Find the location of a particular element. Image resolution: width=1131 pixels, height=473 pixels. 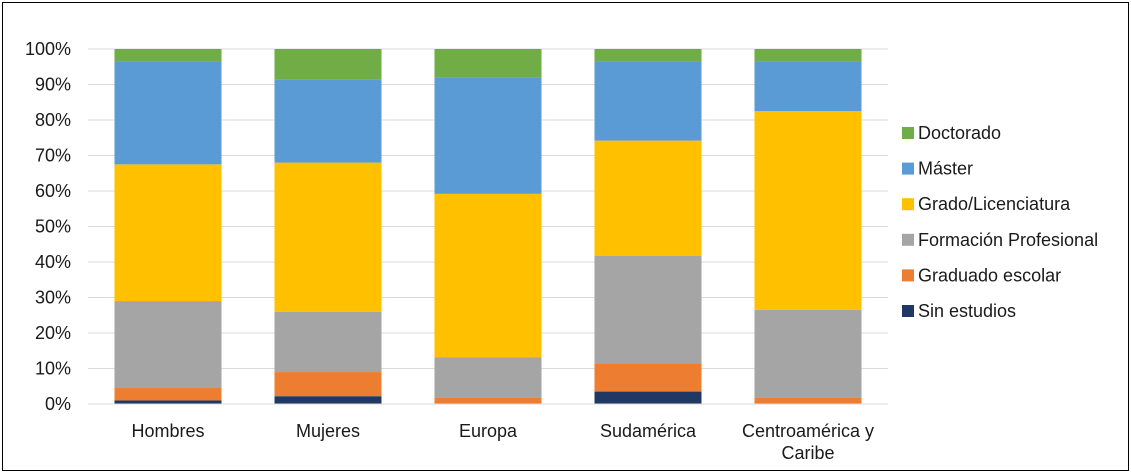

legend-label: Formación Profesional is located at coordinates (1008, 240).